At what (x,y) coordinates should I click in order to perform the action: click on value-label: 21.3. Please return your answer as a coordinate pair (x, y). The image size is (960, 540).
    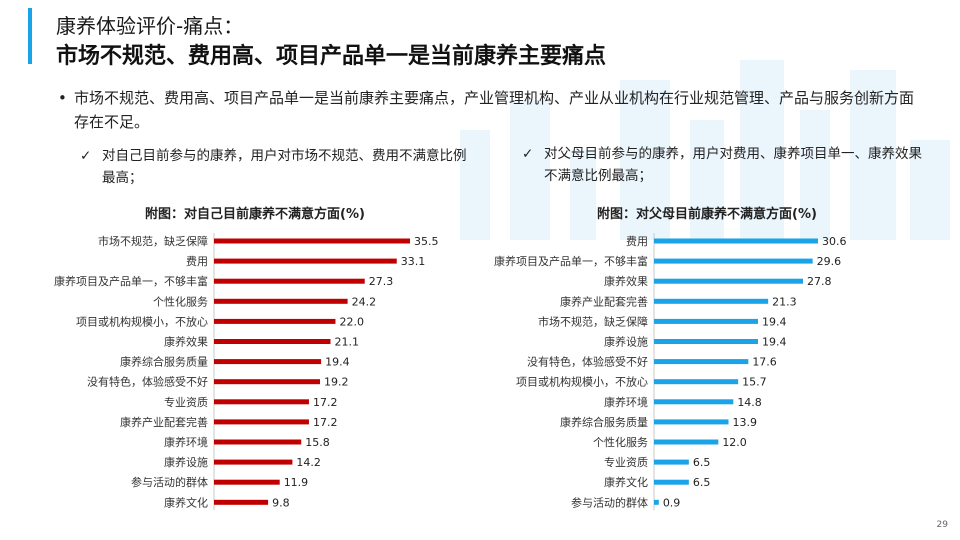
    Looking at the image, I should click on (784, 301).